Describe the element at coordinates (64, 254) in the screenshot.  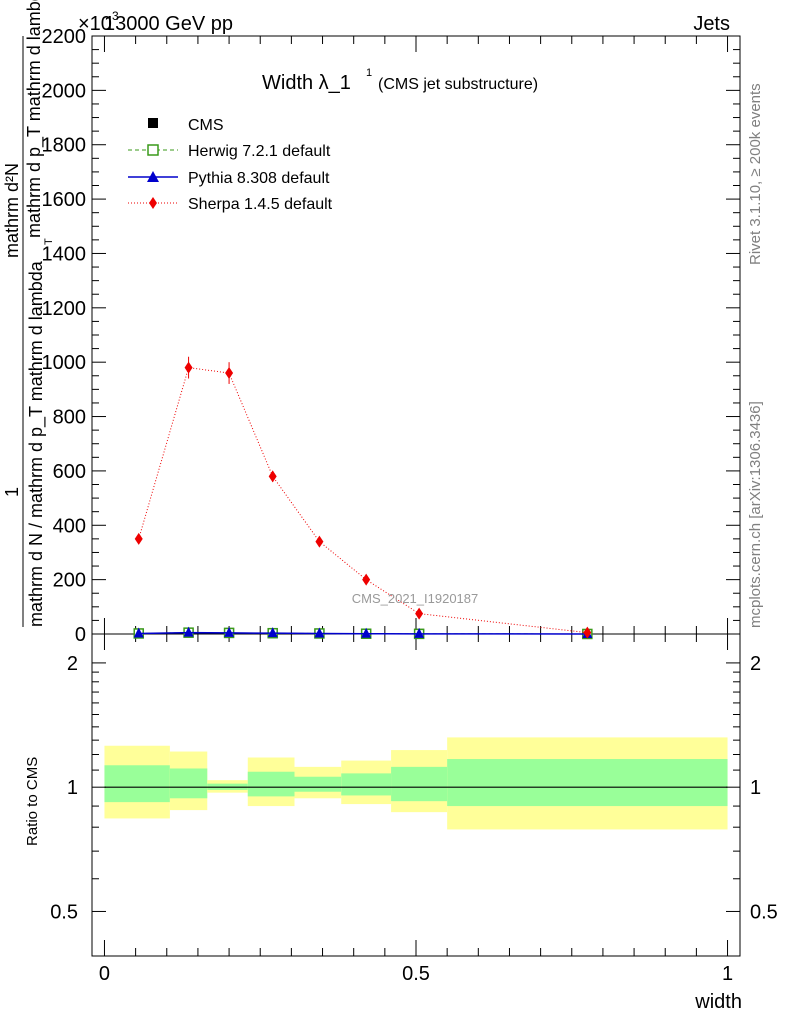
I see `y-tick-label: 1400` at that location.